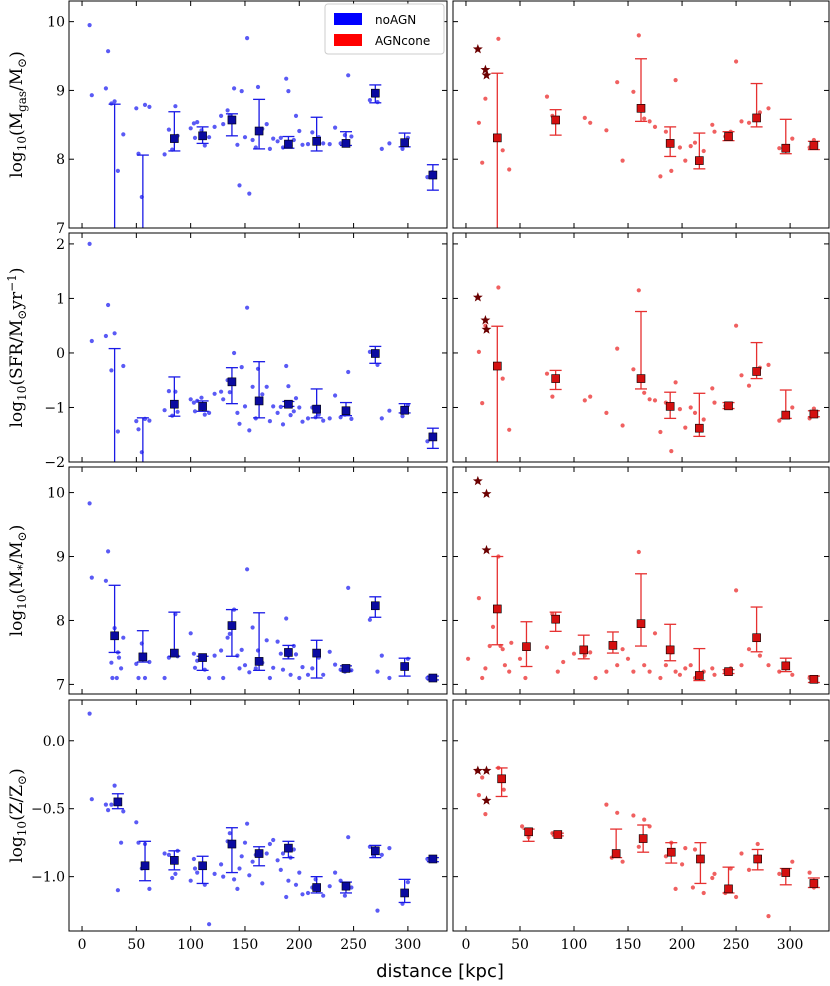 The image size is (830, 986). I want to click on y-tick-label: −2, so click(54, 463).